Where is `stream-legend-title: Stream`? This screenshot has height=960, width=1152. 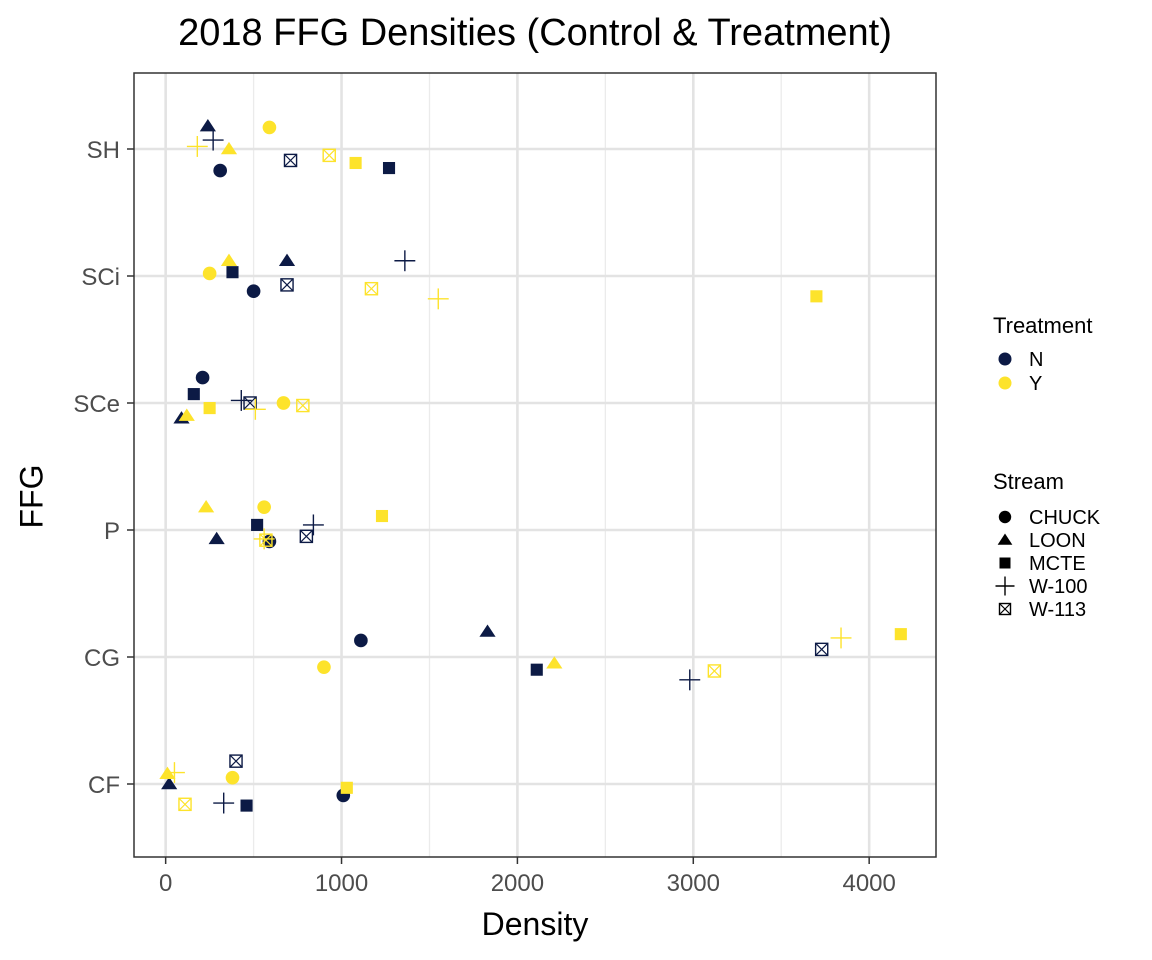 stream-legend-title: Stream is located at coordinates (1028, 481).